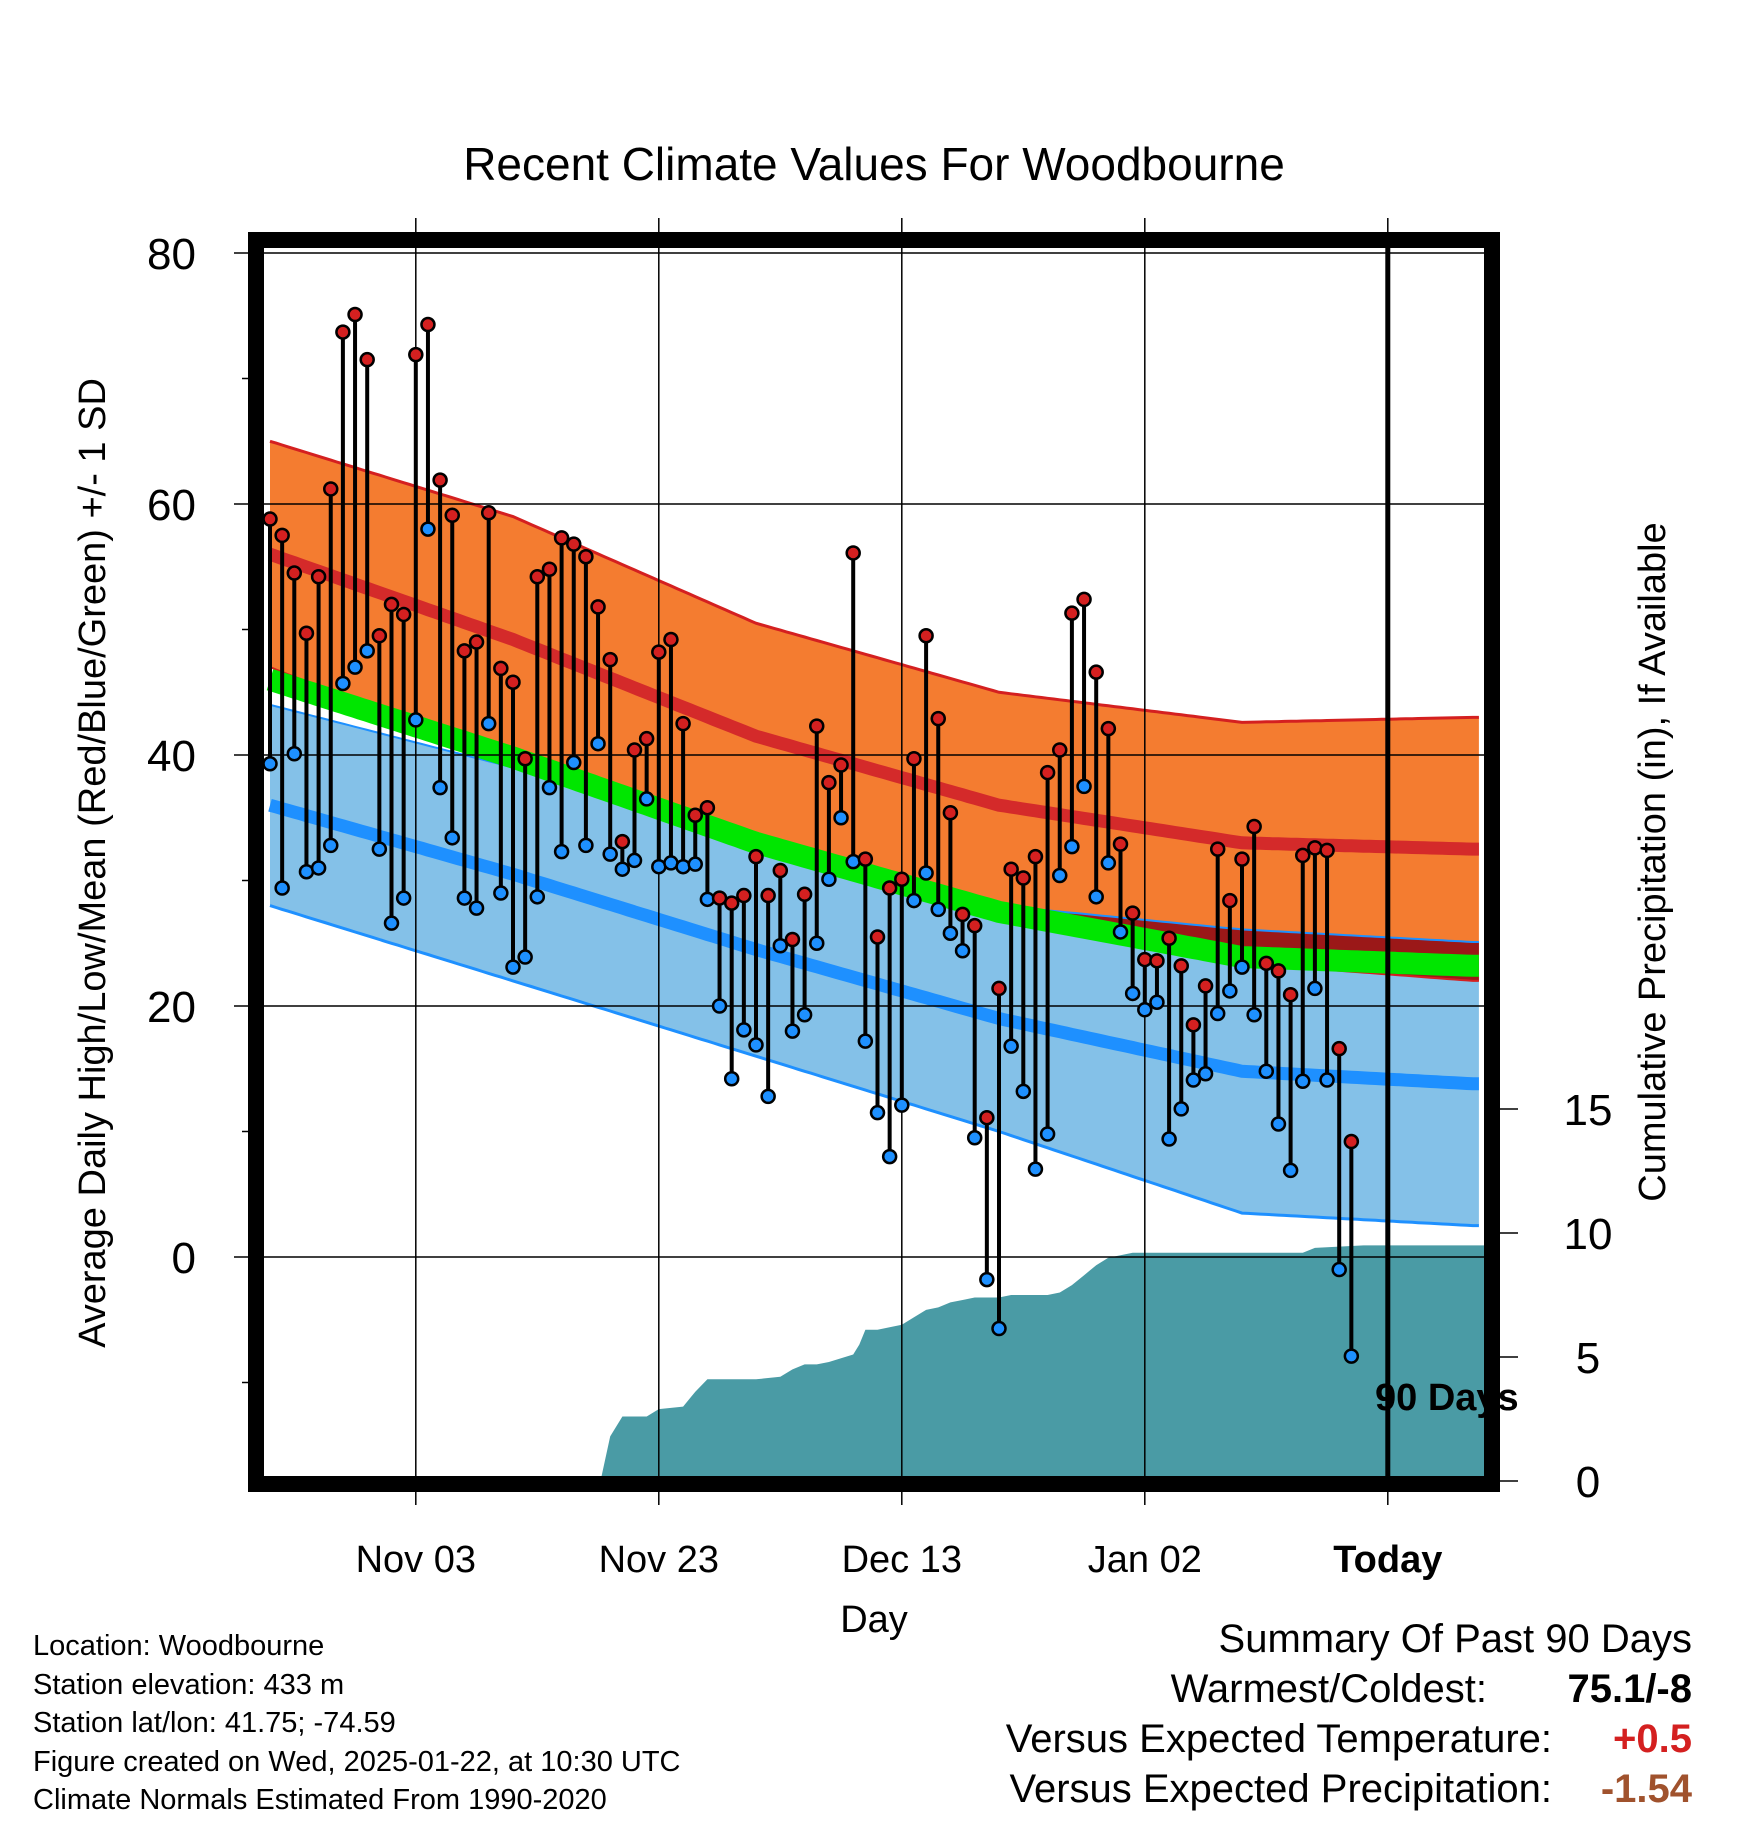 The height and width of the screenshot is (1828, 1748). I want to click on summary-title: Summary Of Past 90 Days, so click(1455, 1639).